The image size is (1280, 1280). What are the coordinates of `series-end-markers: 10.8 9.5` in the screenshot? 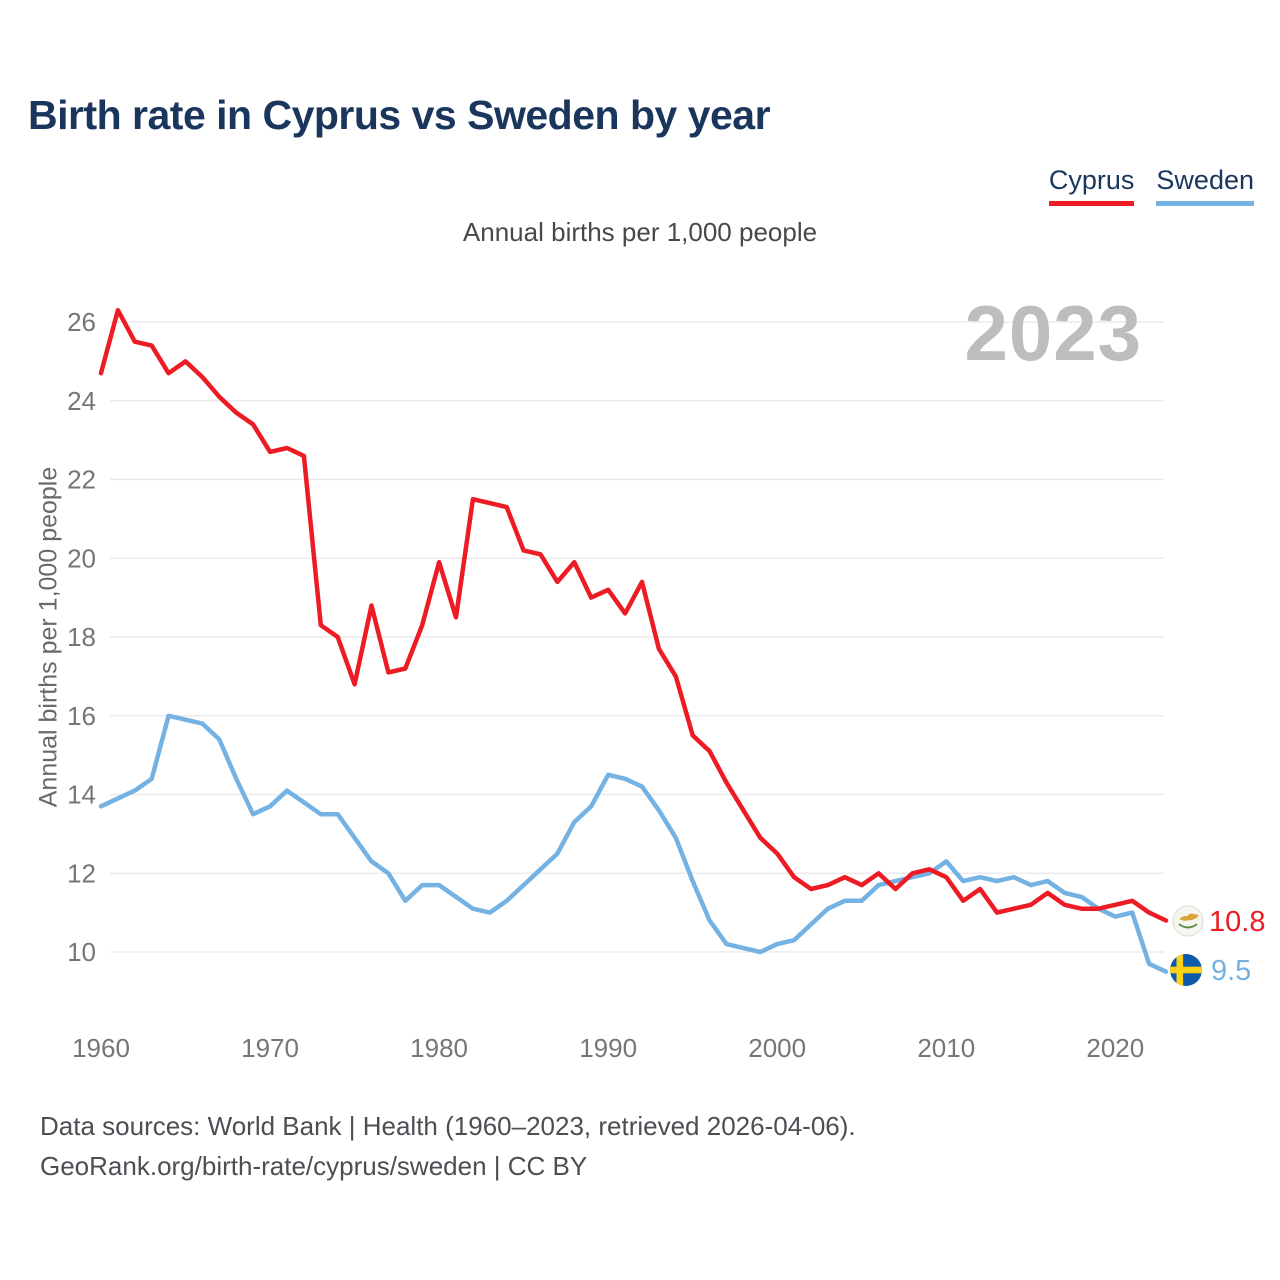 It's located at (1217, 946).